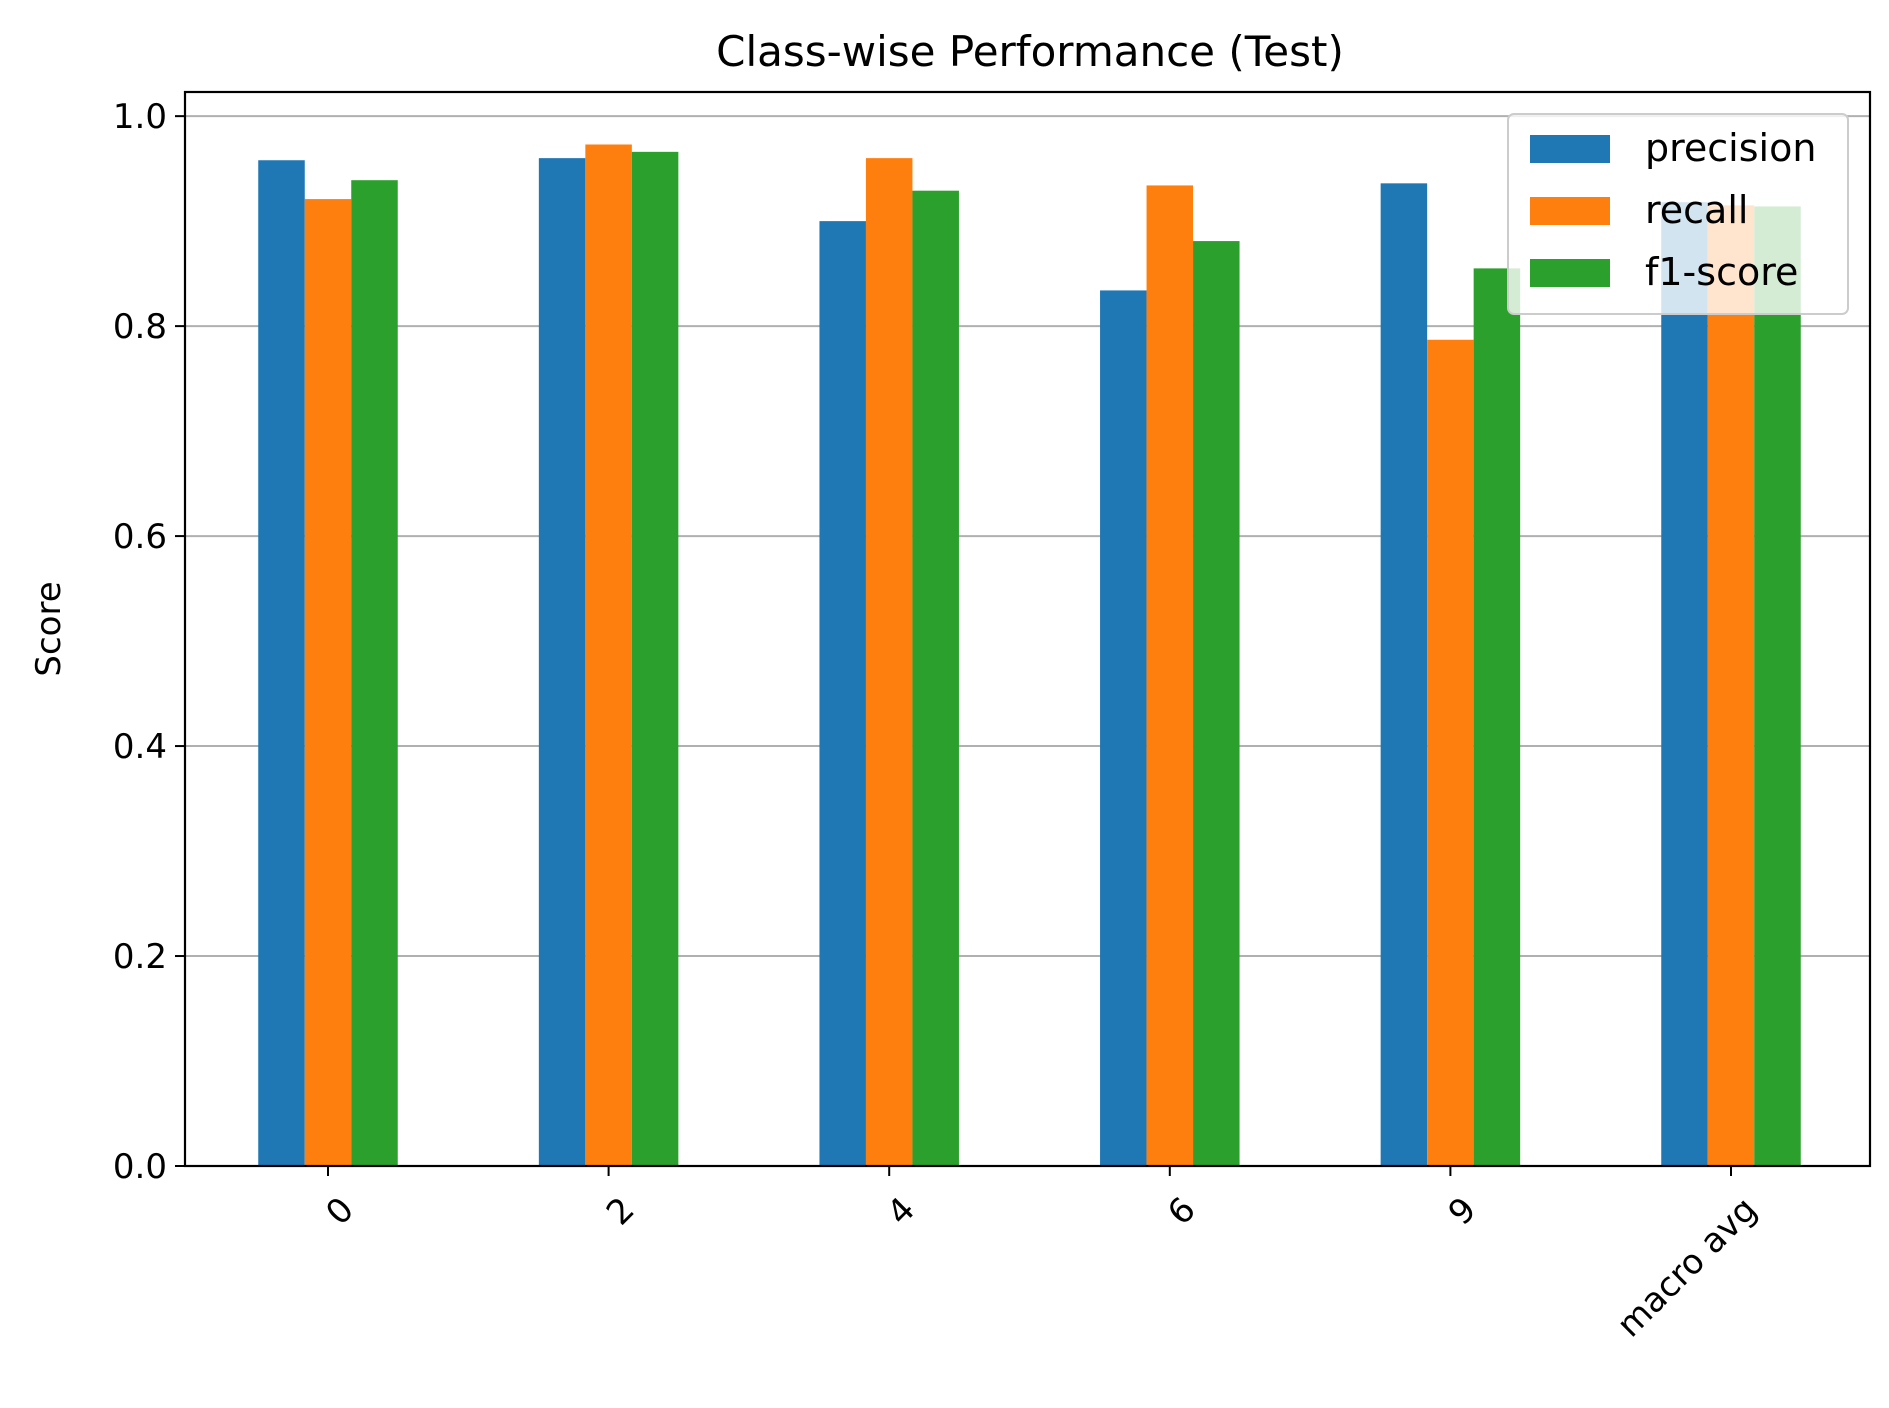 Image resolution: width=1889 pixels, height=1408 pixels. I want to click on legend-label: f1-score, so click(1721, 272).